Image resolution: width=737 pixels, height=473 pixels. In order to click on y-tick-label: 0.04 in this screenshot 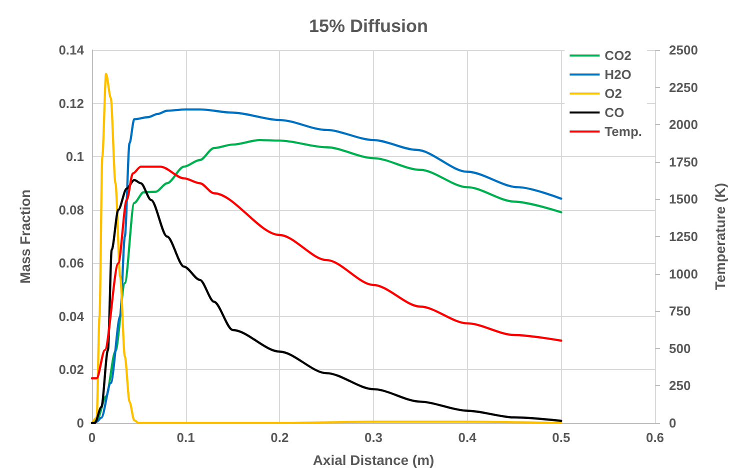, I will do `click(71, 316)`.